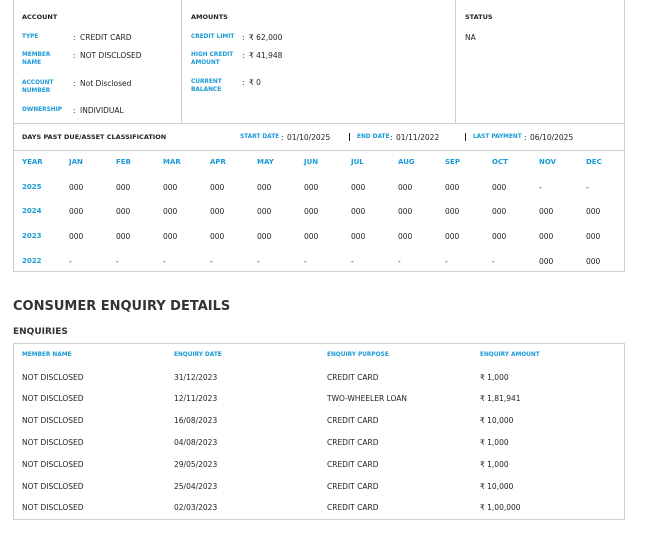  I want to click on year-table-header: DEC, so click(594, 161).